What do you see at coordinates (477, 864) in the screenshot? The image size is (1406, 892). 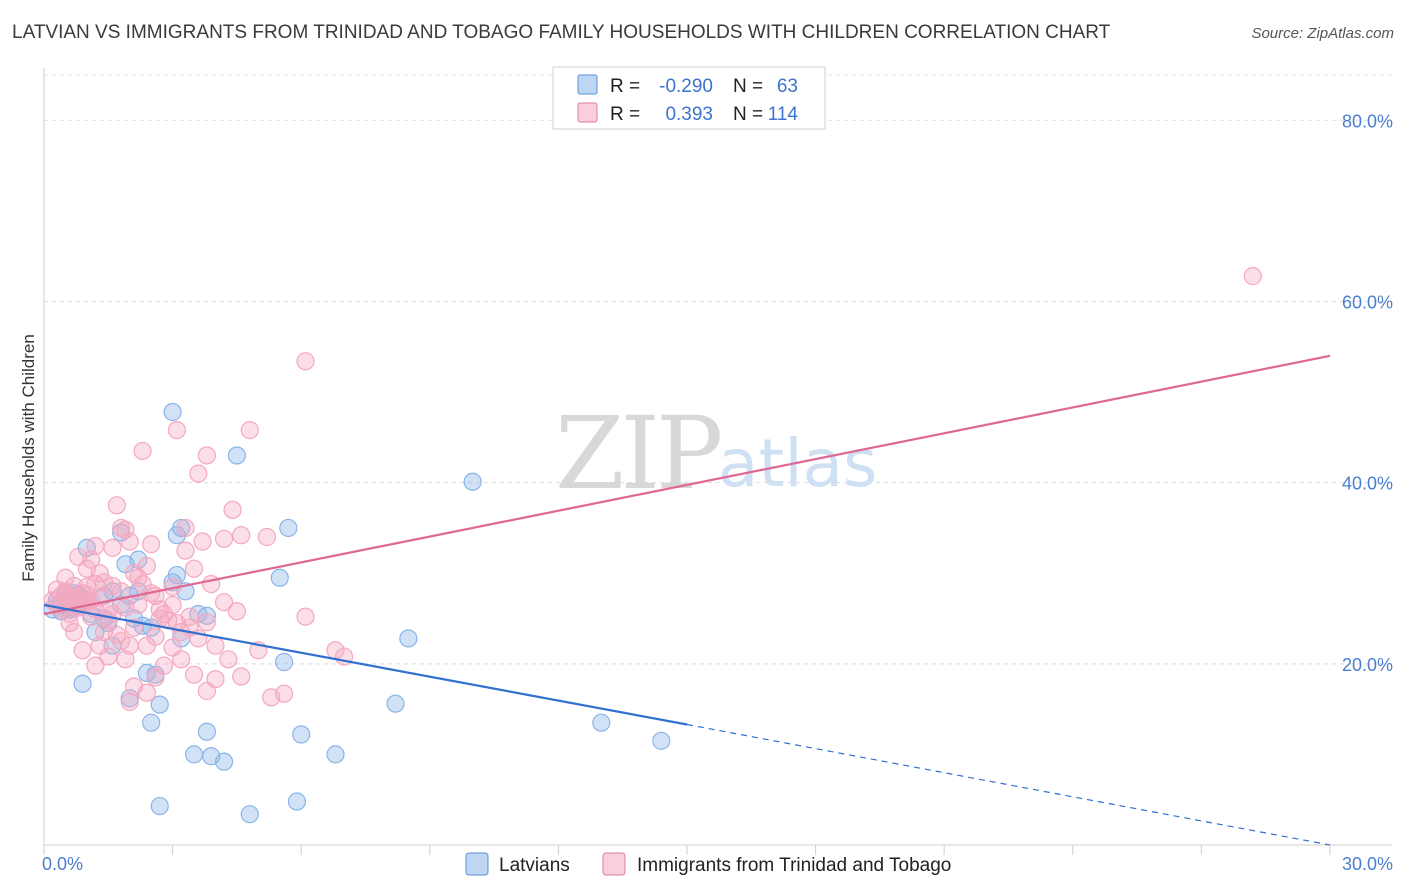 I see `legend-swatch-latvians` at bounding box center [477, 864].